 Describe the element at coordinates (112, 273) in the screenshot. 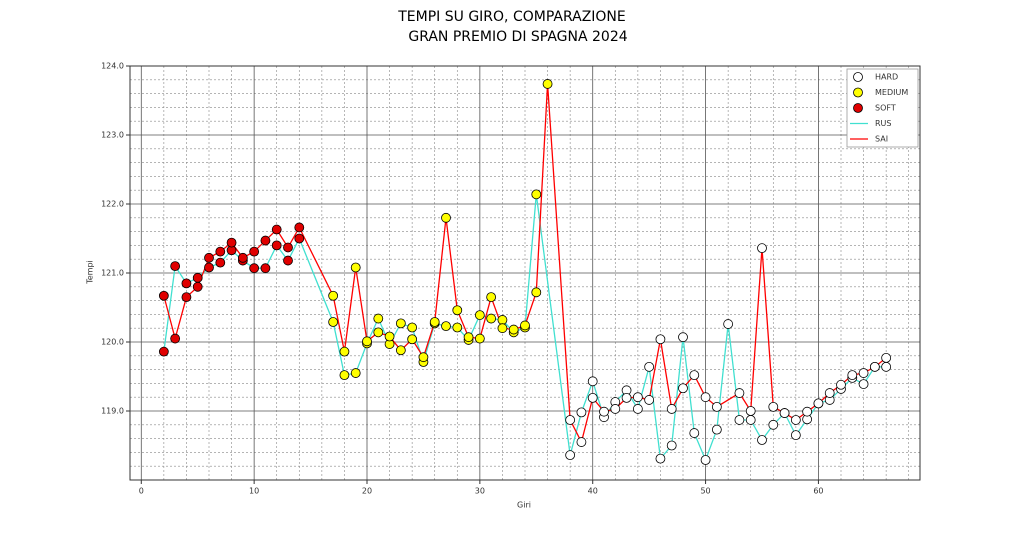

I see `y-tick-label: 121.0` at that location.